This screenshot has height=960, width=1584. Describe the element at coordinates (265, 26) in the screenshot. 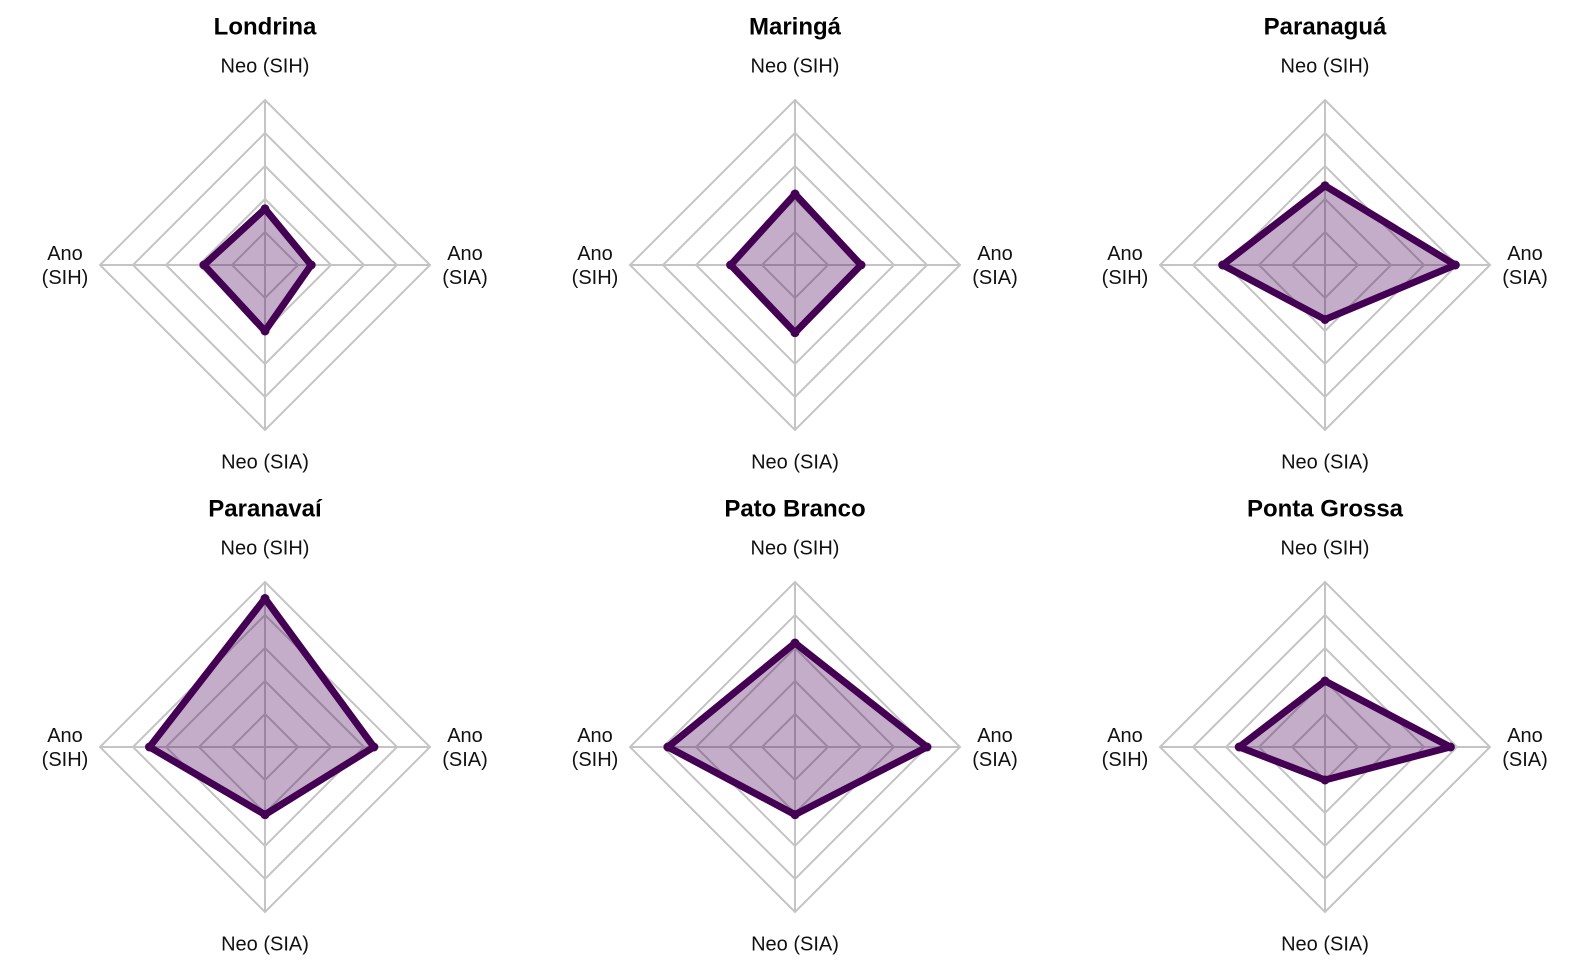

I see `chart-title: Londrina` at that location.